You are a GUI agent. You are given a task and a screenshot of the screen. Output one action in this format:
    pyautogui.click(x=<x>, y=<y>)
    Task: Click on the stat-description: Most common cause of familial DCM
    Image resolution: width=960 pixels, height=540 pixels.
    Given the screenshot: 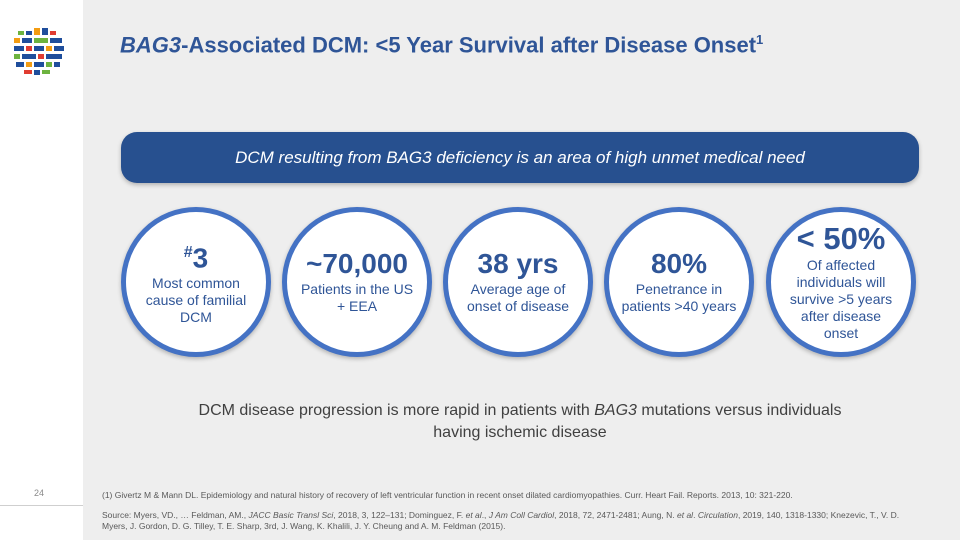 What is the action you would take?
    pyautogui.click(x=196, y=300)
    